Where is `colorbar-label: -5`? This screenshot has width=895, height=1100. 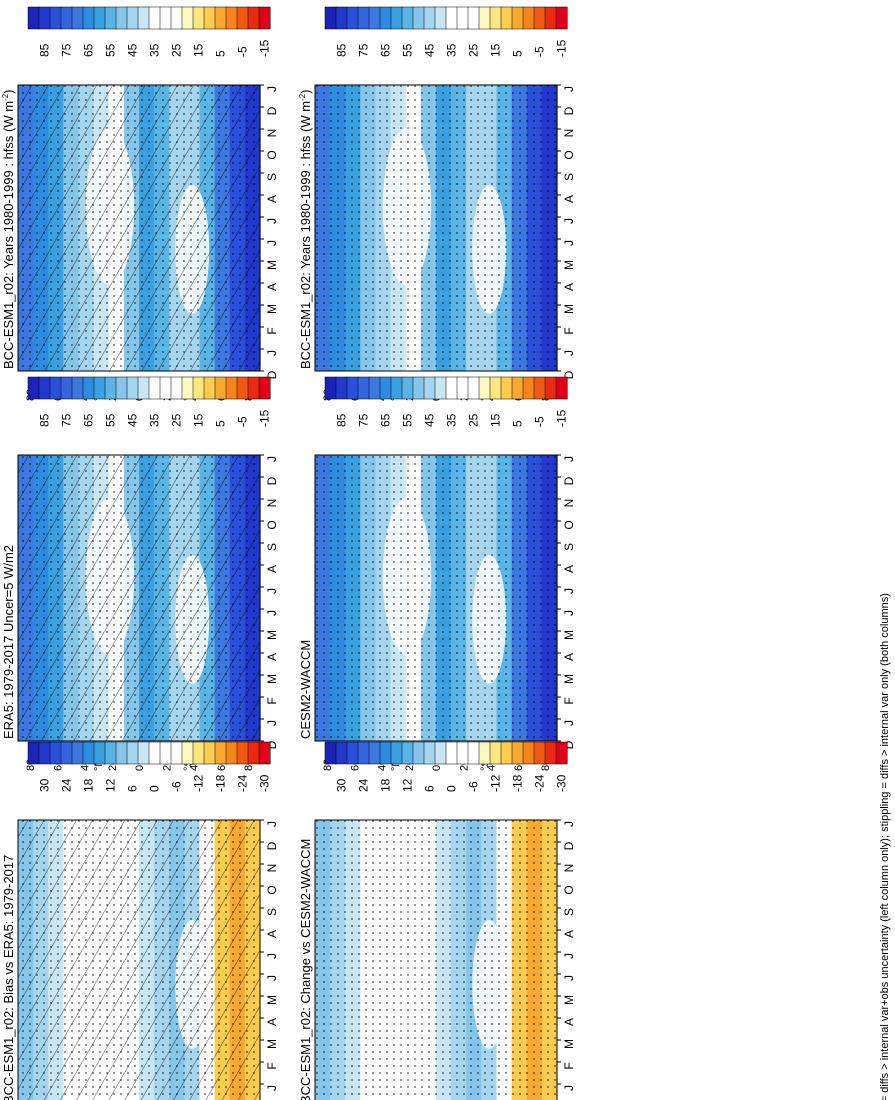 colorbar-label: -5 is located at coordinates (540, 421).